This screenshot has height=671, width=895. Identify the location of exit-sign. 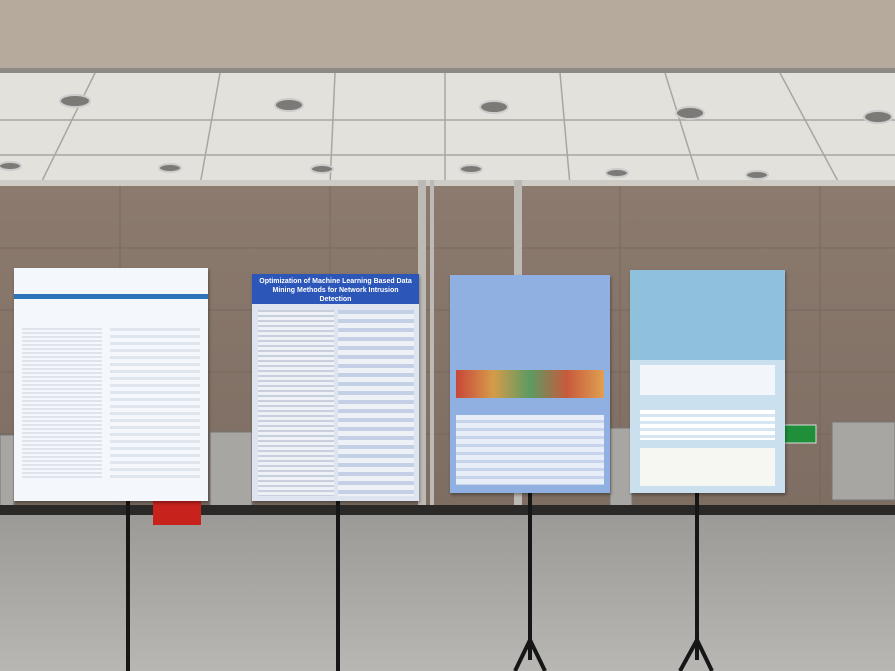
(799, 434).